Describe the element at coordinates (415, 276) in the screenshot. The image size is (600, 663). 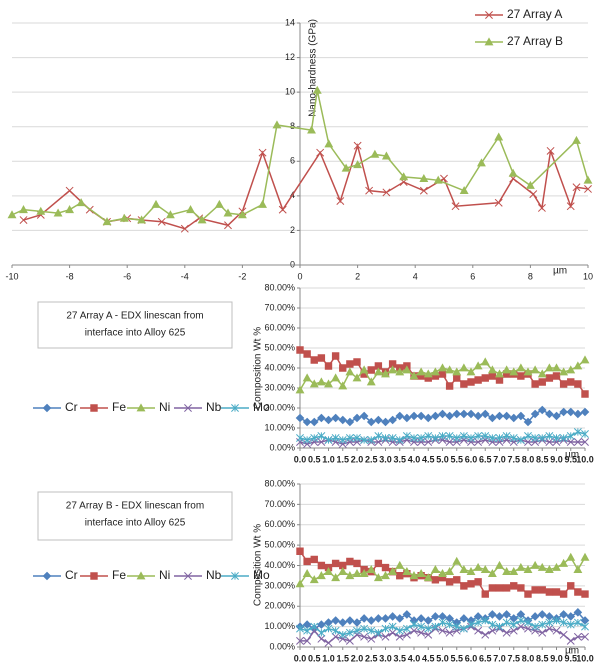
I see `x-tick-label: 4` at that location.